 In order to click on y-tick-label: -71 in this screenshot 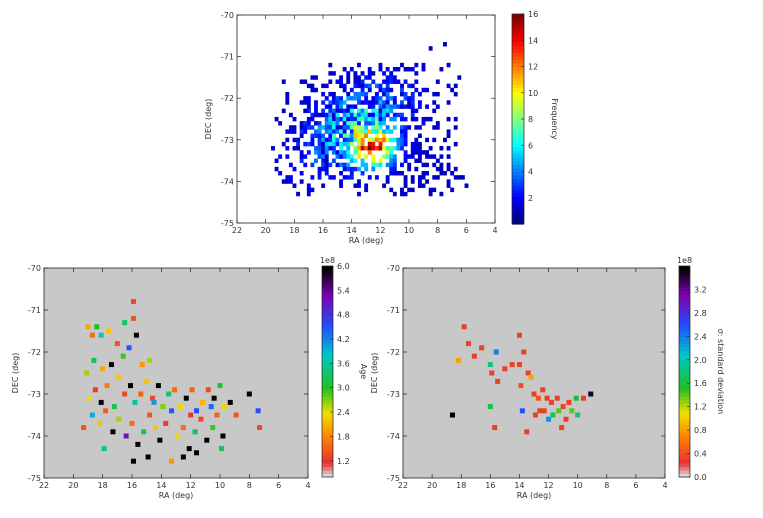, I will do `click(393, 310)`.